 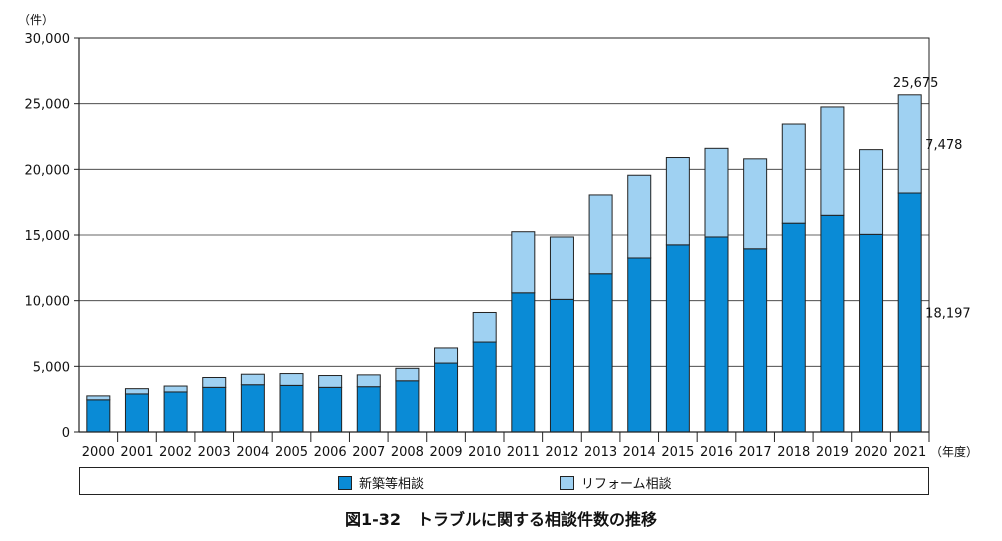 I want to click on x-tick-label: 2011, so click(x=523, y=452).